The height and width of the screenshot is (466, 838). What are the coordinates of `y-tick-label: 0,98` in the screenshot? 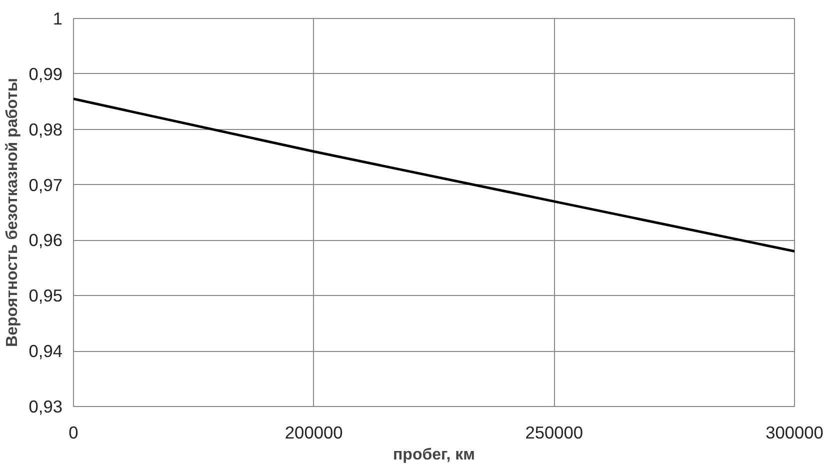 It's located at (45, 129).